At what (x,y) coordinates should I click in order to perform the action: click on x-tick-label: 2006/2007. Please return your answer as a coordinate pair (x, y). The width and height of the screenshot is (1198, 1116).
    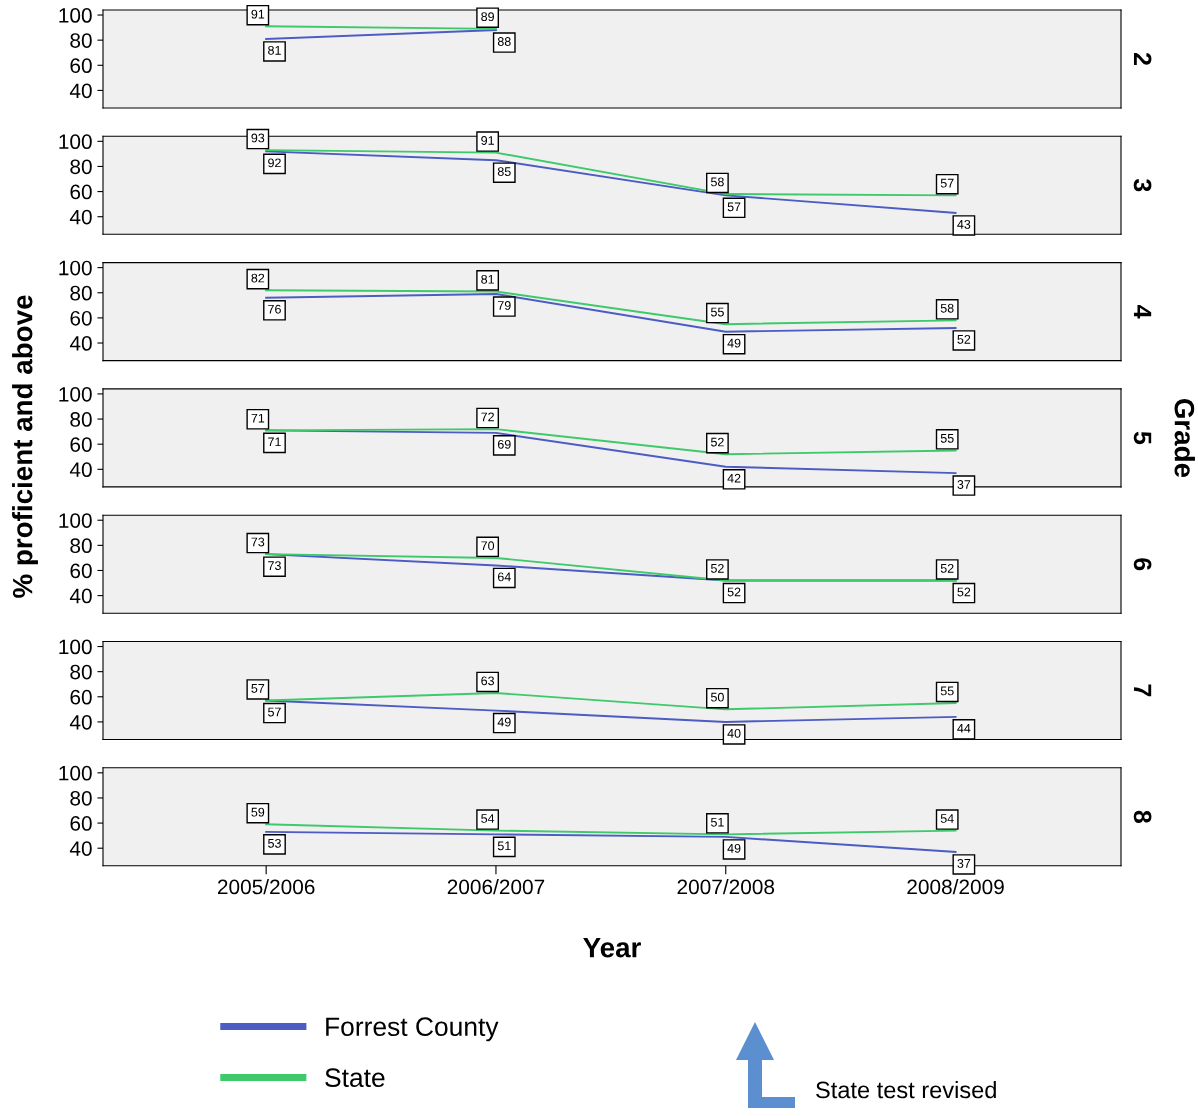
    Looking at the image, I should click on (496, 886).